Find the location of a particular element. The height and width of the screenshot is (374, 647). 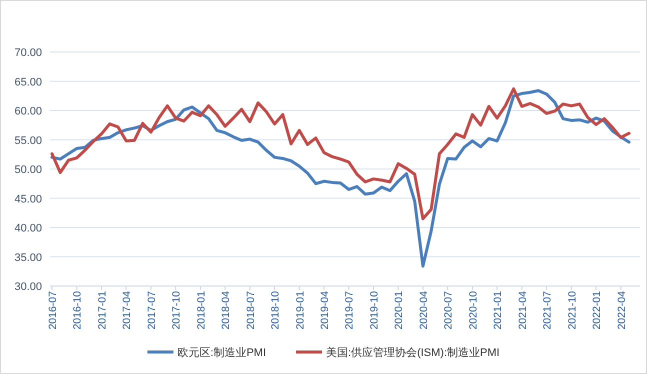

y-tick-label: 65.00 is located at coordinates (28, 82).